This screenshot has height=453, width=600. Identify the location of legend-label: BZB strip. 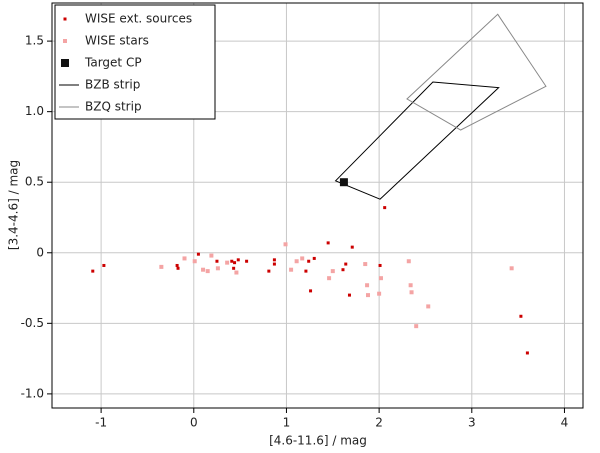
(112, 85).